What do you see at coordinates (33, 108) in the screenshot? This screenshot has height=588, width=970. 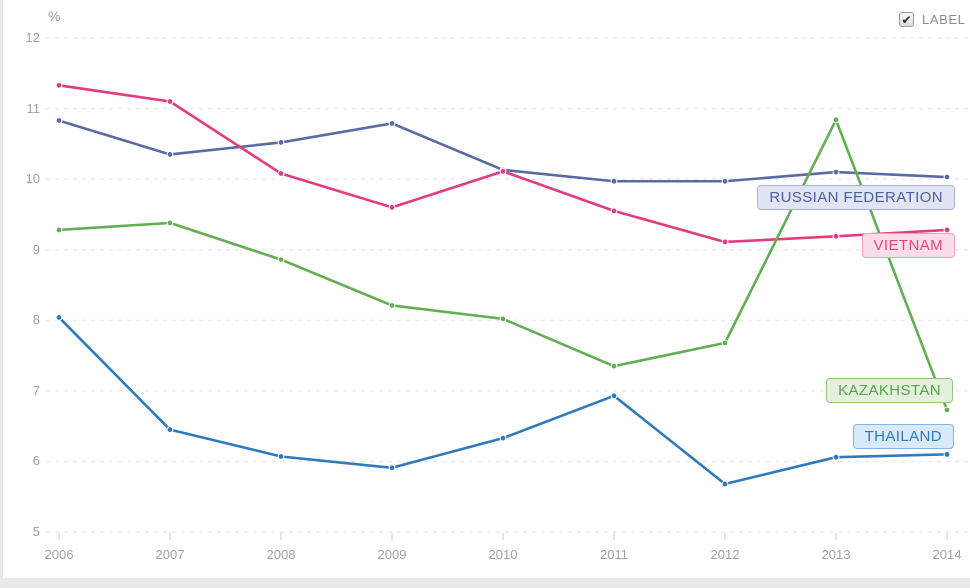 I see `y-tick-label: 11` at bounding box center [33, 108].